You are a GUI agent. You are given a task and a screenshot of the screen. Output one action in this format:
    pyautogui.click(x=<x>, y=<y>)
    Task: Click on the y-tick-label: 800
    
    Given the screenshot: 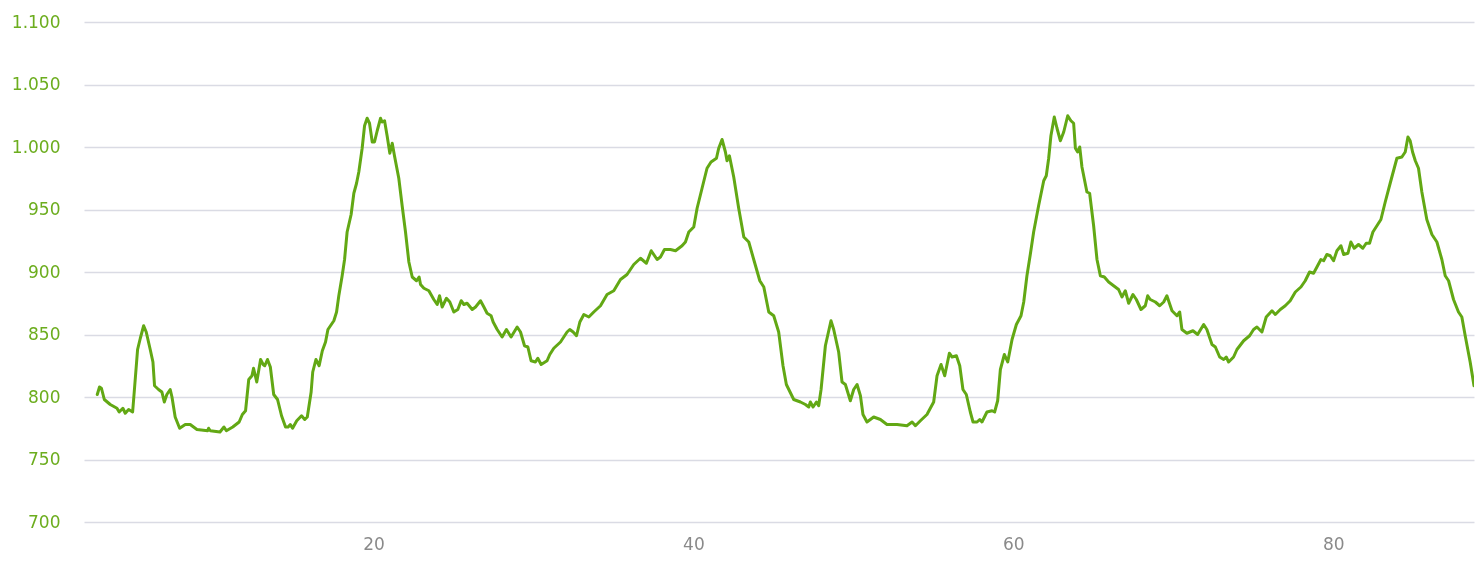 What is the action you would take?
    pyautogui.click(x=44, y=396)
    